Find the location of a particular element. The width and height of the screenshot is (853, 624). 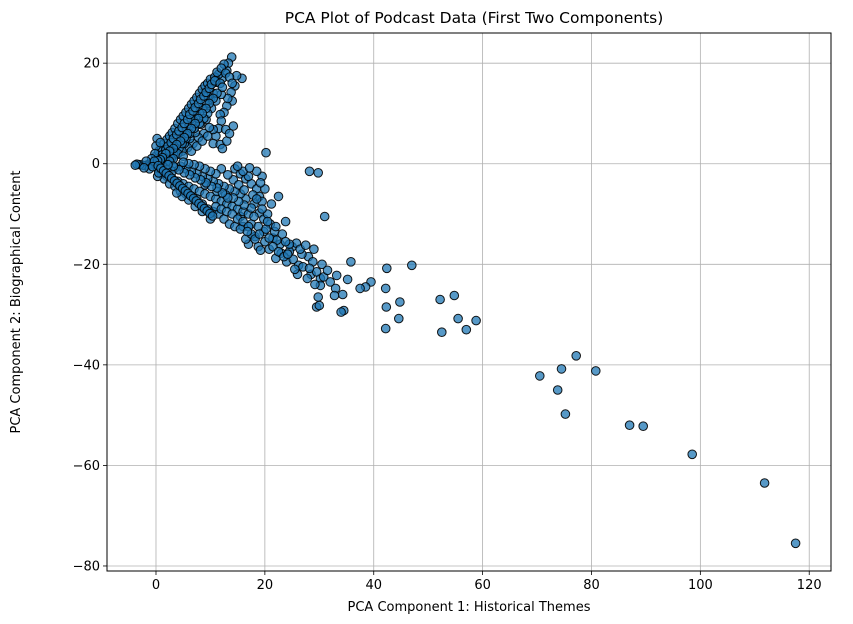

x-tick-label: 40 is located at coordinates (373, 585).